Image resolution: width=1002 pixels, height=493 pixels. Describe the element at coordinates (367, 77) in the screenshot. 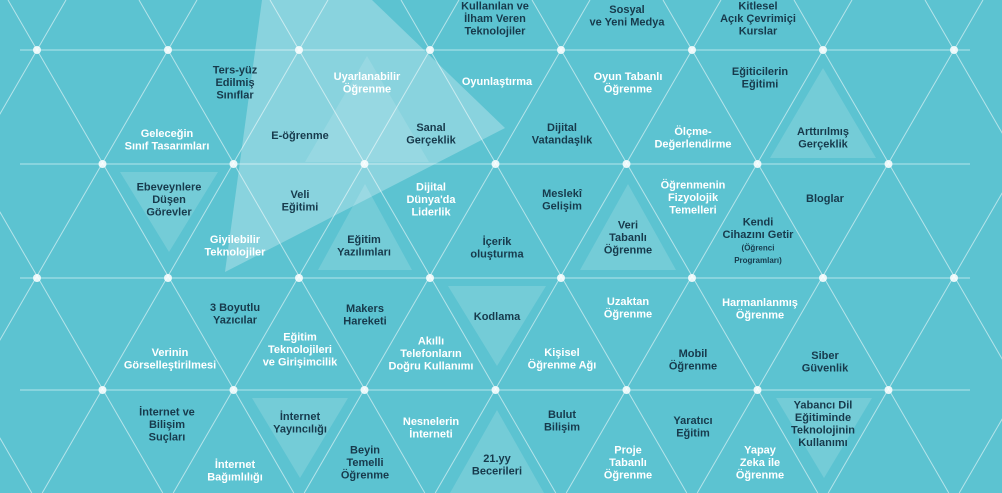

I see `label: Uyarlanabilir` at that location.